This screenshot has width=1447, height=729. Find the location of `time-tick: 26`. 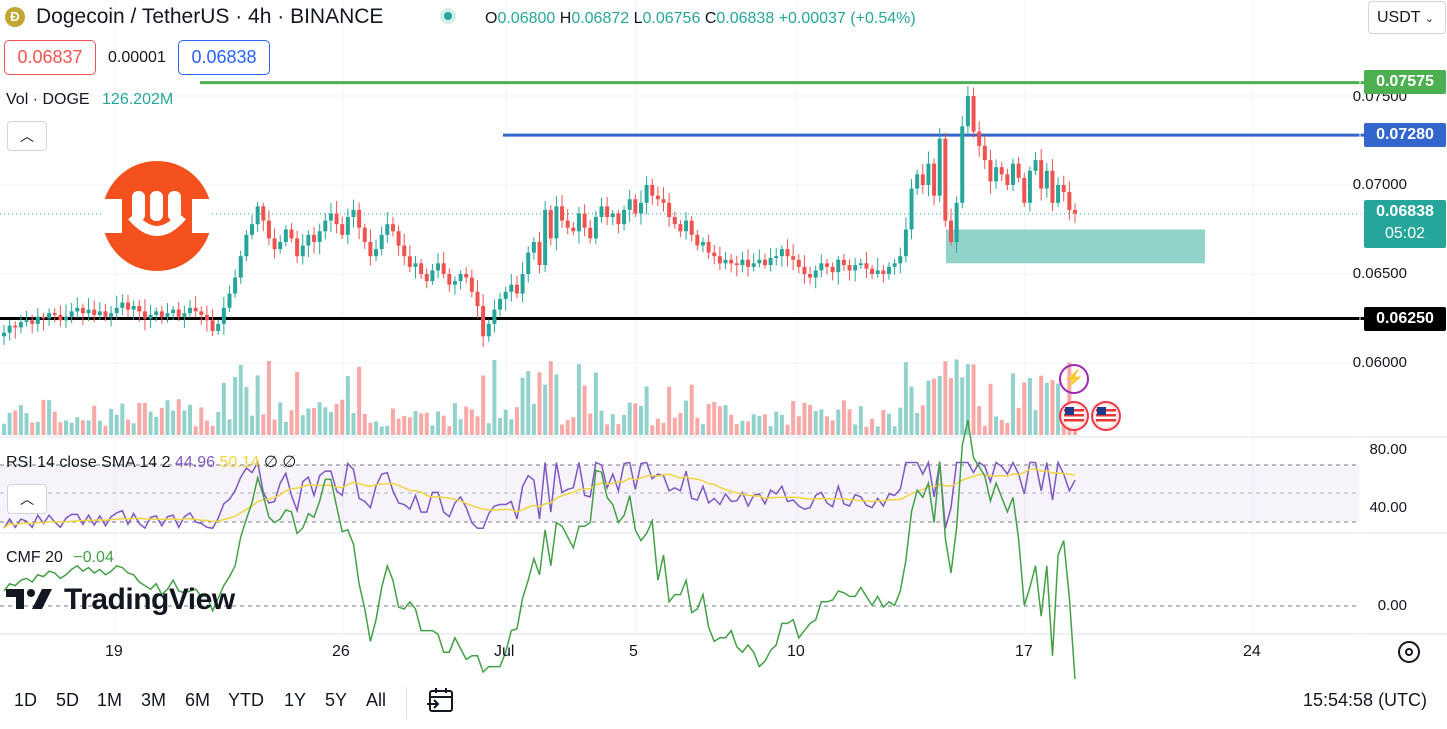

time-tick: 26 is located at coordinates (341, 651).